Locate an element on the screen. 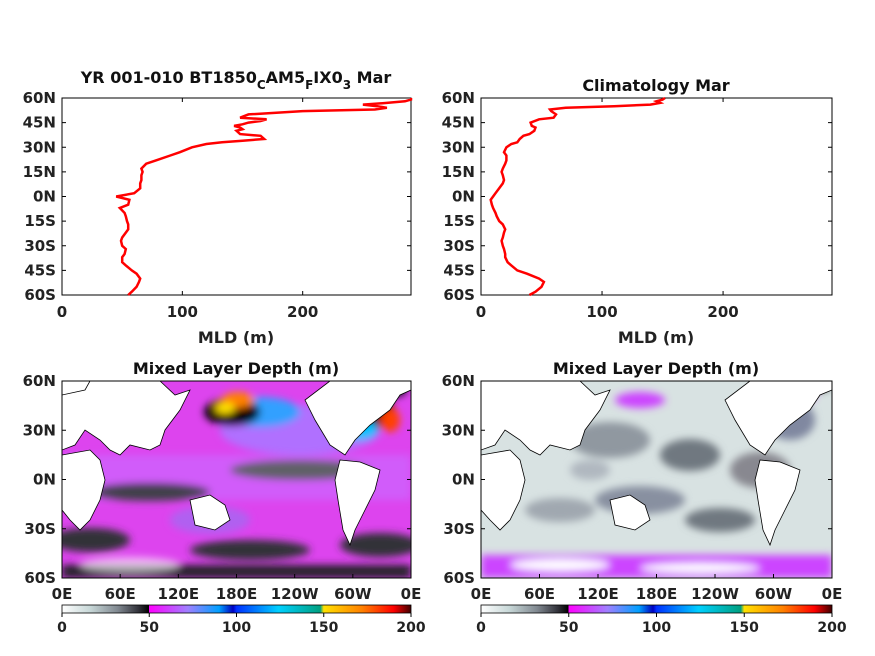 The width and height of the screenshot is (875, 656). map-field-left is located at coordinates (236, 479).